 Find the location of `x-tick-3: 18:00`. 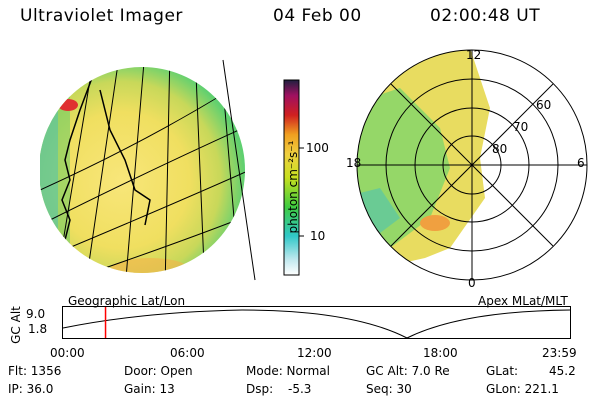

x-tick-3: 18:00 is located at coordinates (440, 353).